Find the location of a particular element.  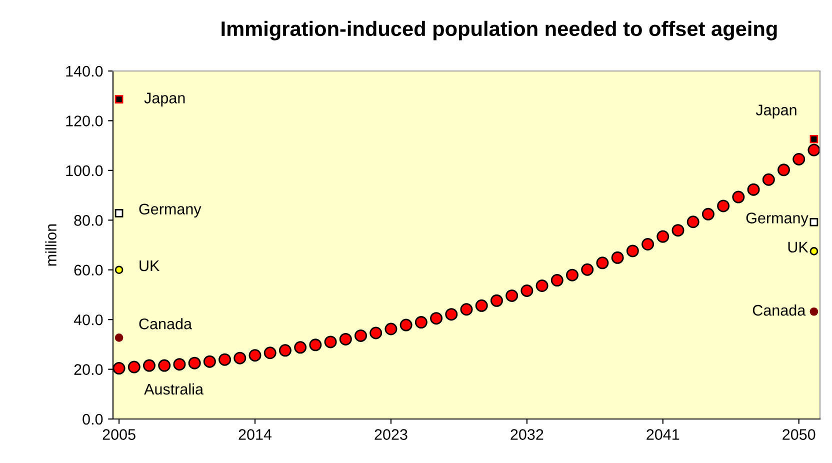

y-tick-label: 80.0 is located at coordinates (88, 220).